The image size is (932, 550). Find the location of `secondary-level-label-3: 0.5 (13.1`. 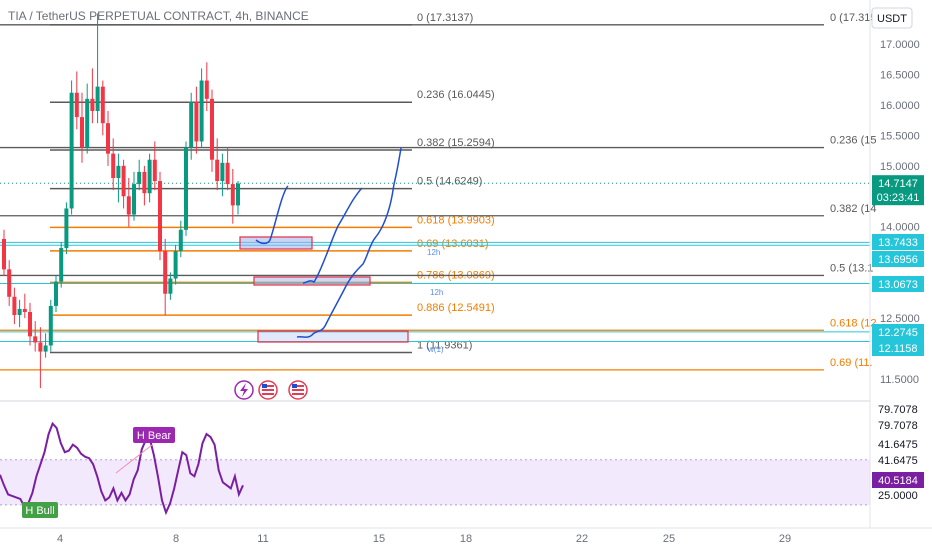

secondary-level-label-3: 0.5 (13.1 is located at coordinates (851, 268).